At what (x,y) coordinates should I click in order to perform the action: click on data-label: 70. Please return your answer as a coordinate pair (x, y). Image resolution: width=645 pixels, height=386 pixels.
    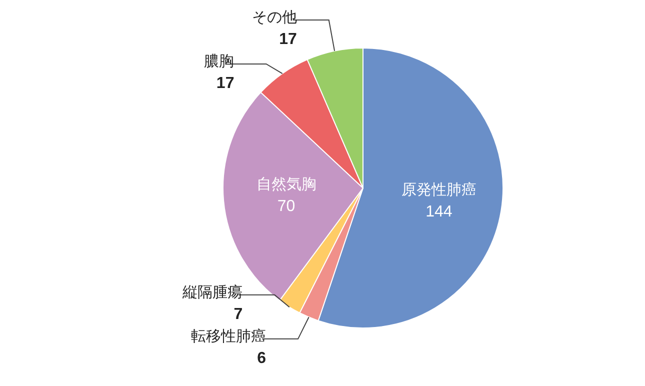
    Looking at the image, I should click on (286, 206).